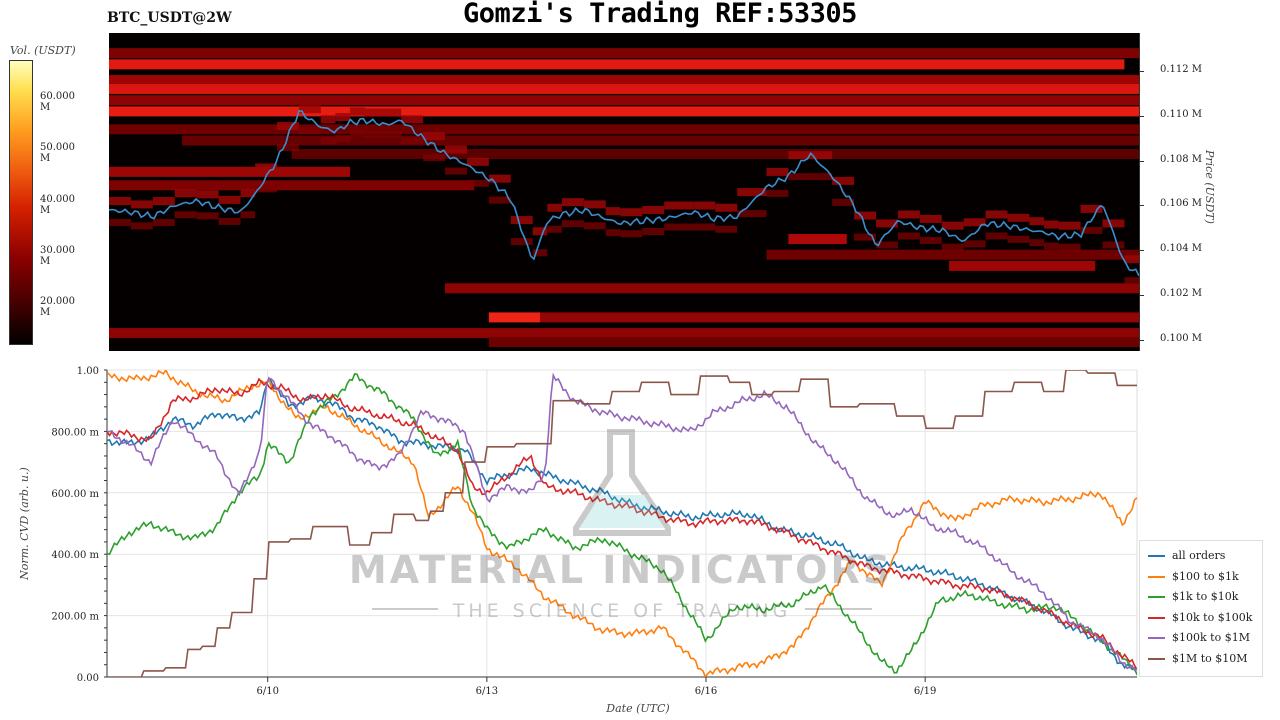 This screenshot has height=720, width=1280. What do you see at coordinates (57, 205) in the screenshot?
I see `colorbar-tick: 40.000 M` at bounding box center [57, 205].